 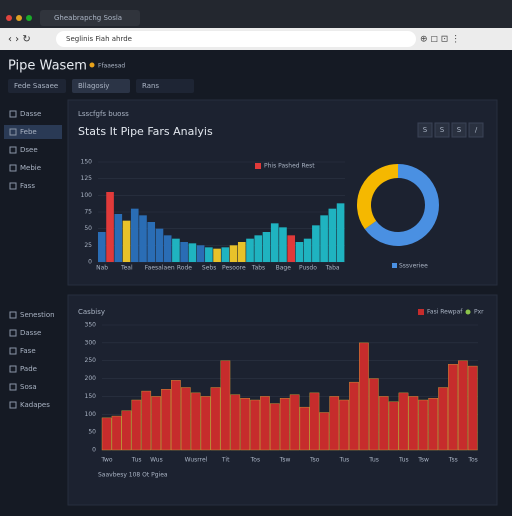 I want to click on toolbar-icons: ⊕ ◻ ⊡ ⋮, so click(x=440, y=40).